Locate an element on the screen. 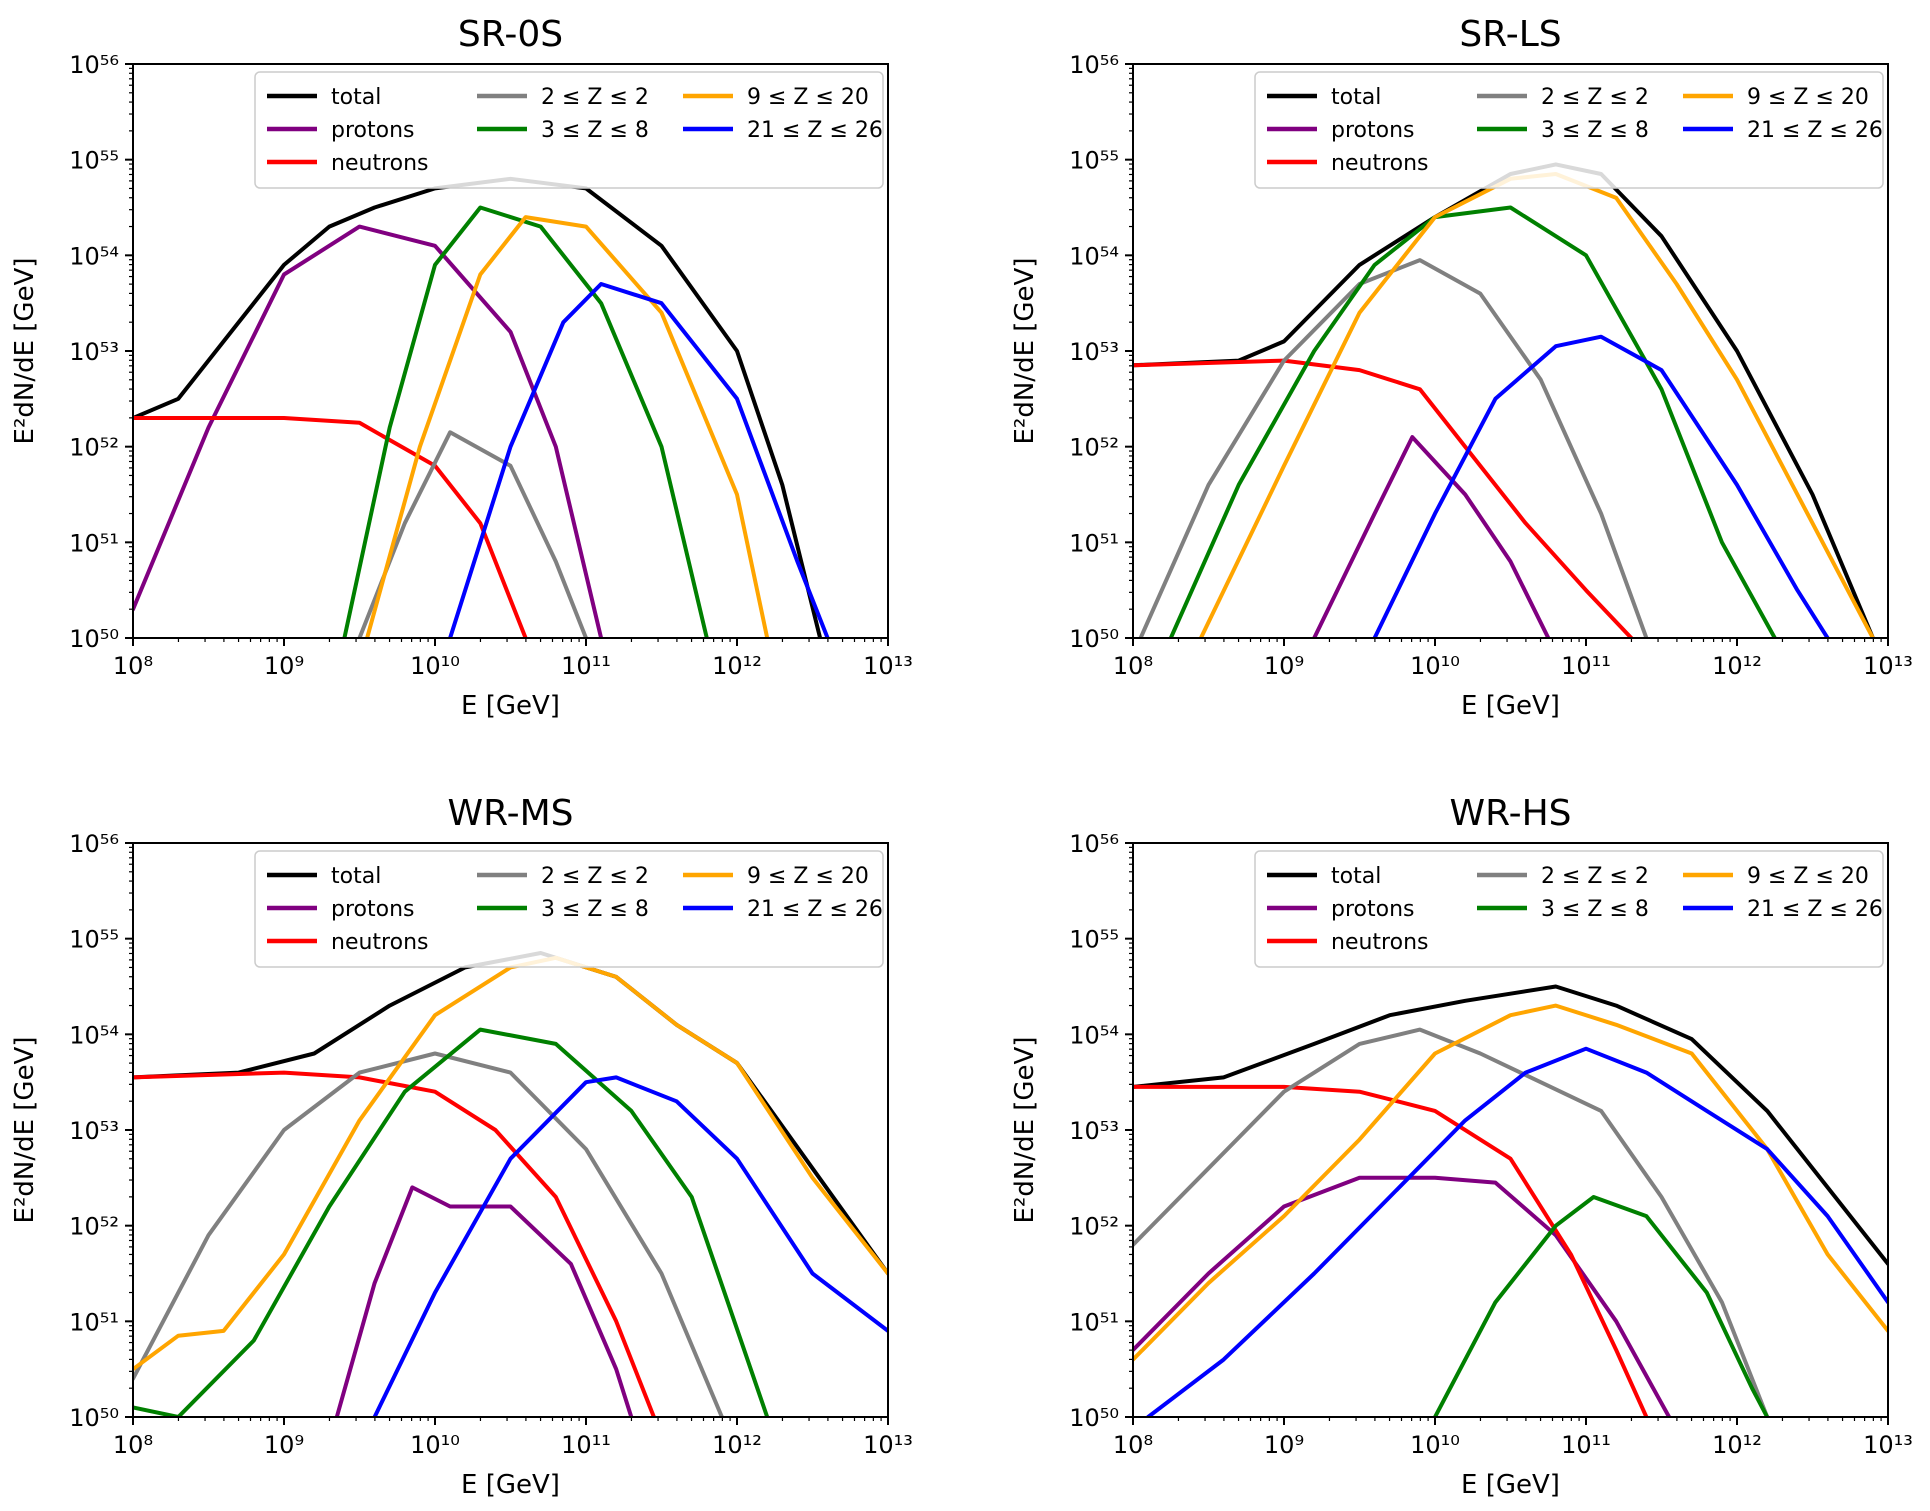 This screenshot has width=1930, height=1511. x-tick-label: 10⁸ is located at coordinates (1133, 1445).